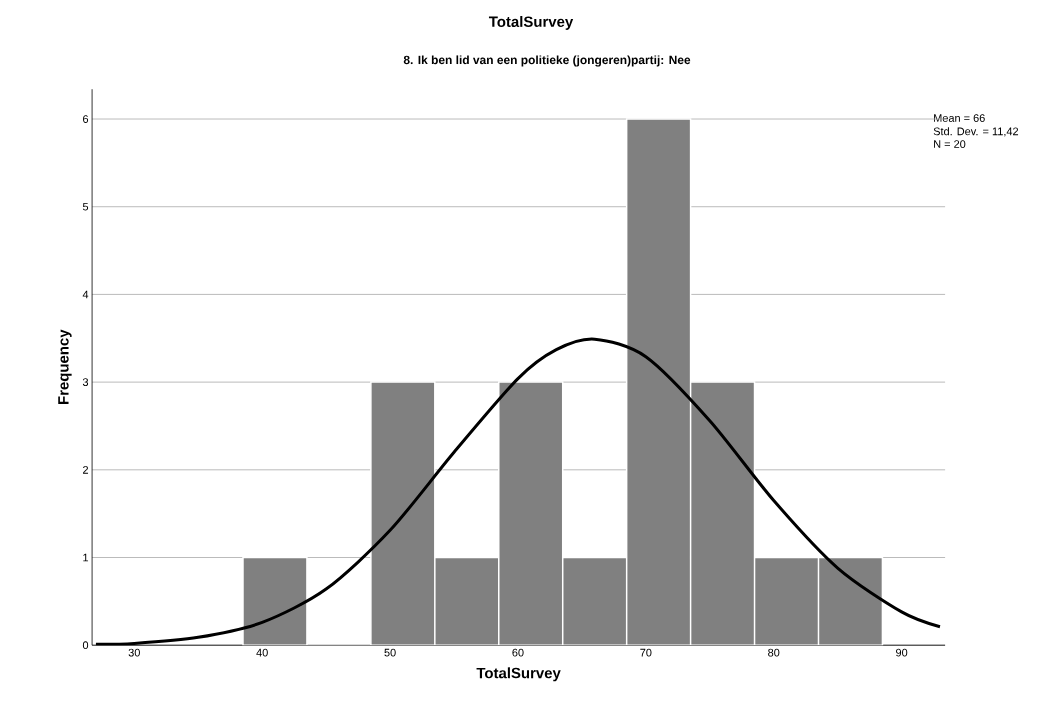 This screenshot has height=711, width=1063. What do you see at coordinates (646, 652) in the screenshot?
I see `x-tick-label: 70` at bounding box center [646, 652].